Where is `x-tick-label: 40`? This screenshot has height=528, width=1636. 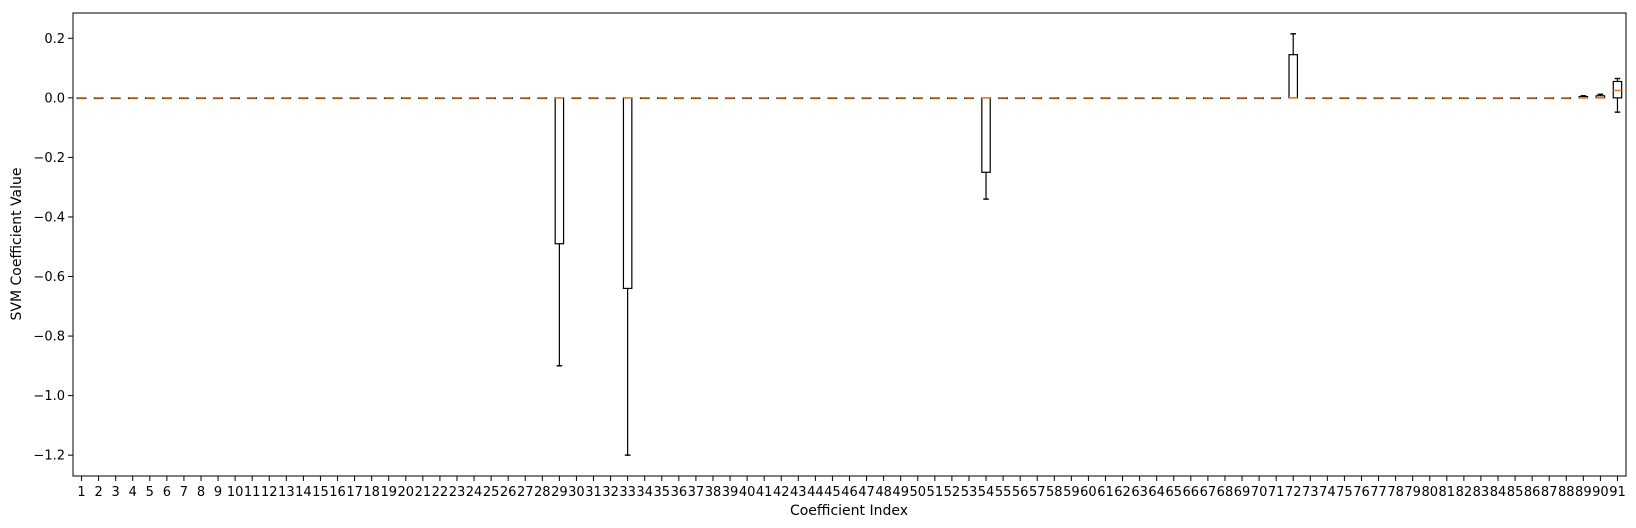 x-tick-label: 40 is located at coordinates (747, 492).